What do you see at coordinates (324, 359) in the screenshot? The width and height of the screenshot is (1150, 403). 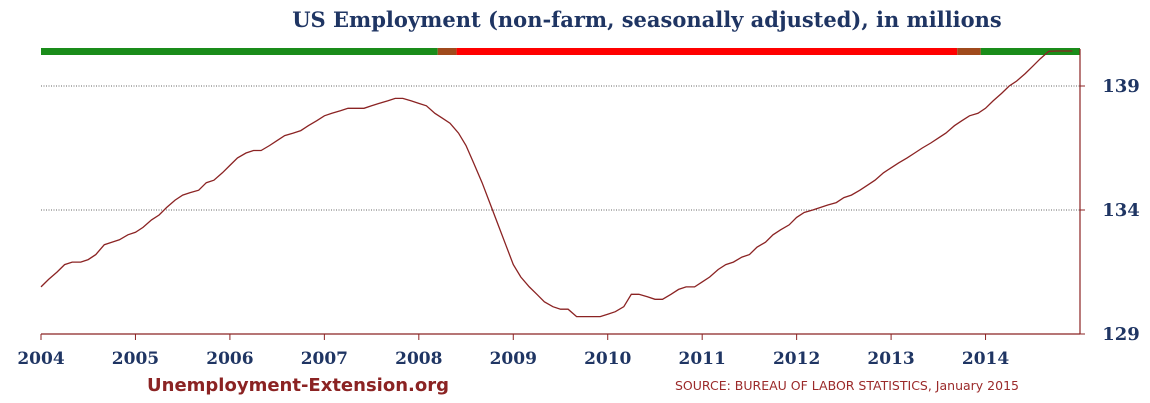 I see `x-tick-label: 2007` at bounding box center [324, 359].